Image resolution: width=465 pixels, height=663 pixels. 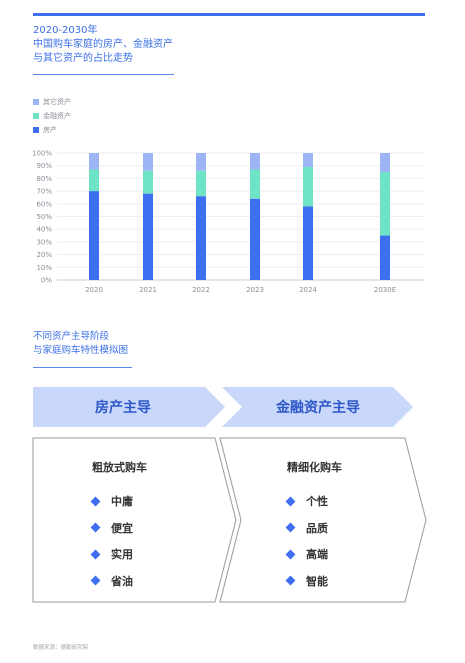 I want to click on feature-label: 实用, so click(x=122, y=555).